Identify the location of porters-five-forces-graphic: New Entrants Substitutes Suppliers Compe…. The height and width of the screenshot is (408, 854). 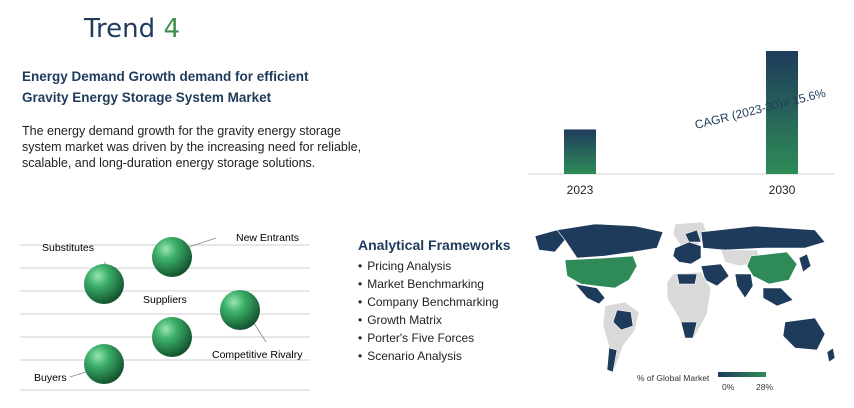
(165, 311).